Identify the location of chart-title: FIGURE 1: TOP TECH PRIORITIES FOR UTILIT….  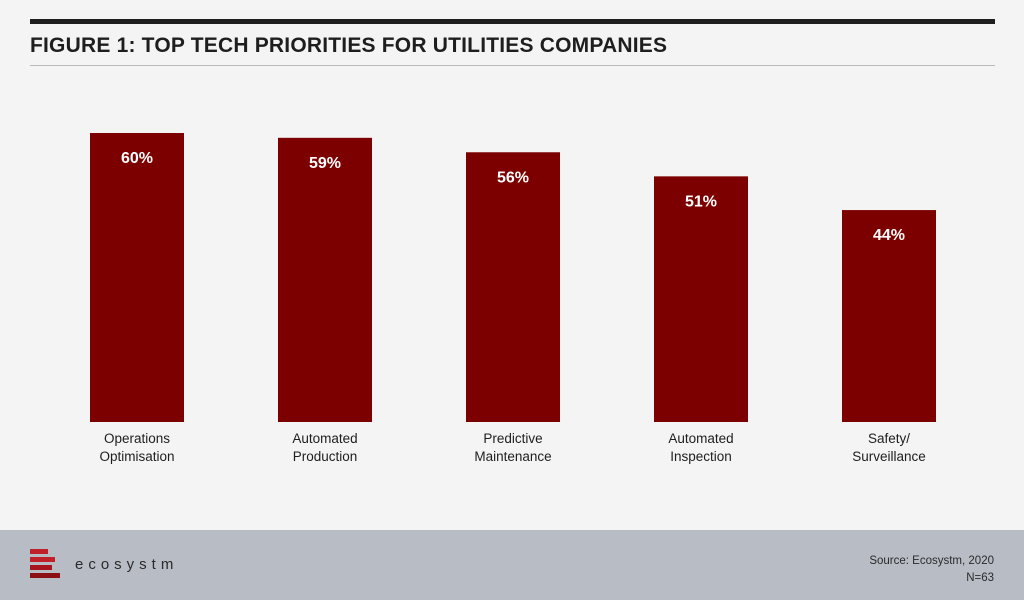
(349, 45).